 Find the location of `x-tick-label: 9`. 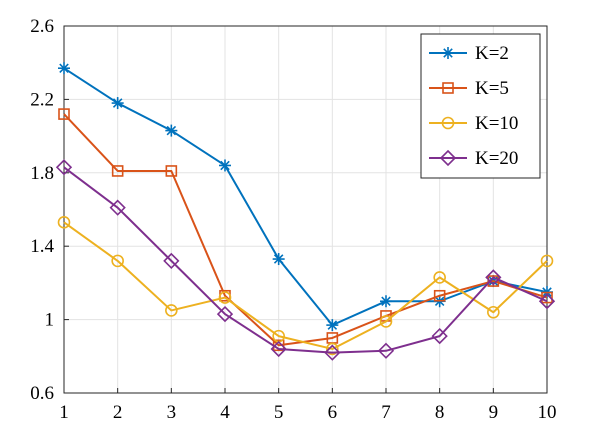

x-tick-label: 9 is located at coordinates (494, 412).